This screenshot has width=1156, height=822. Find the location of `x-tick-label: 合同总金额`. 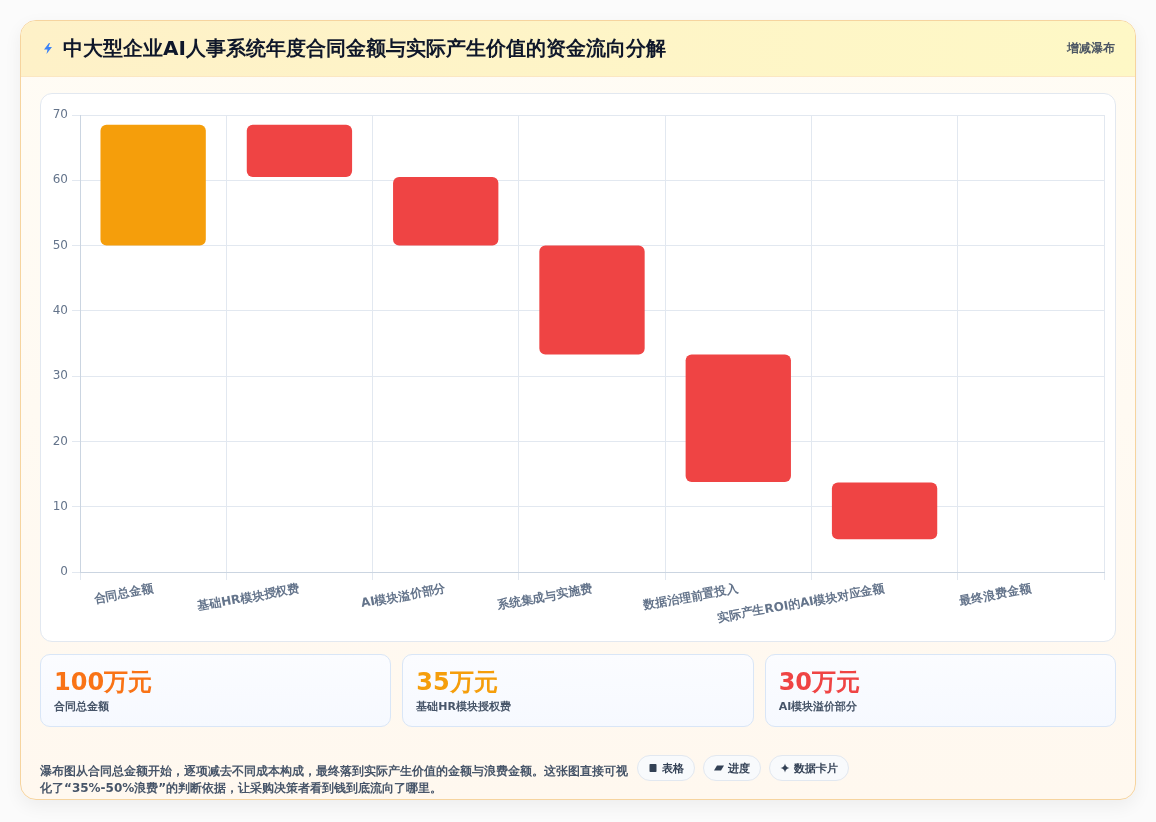

x-tick-label: 合同总金额 is located at coordinates (123, 593).